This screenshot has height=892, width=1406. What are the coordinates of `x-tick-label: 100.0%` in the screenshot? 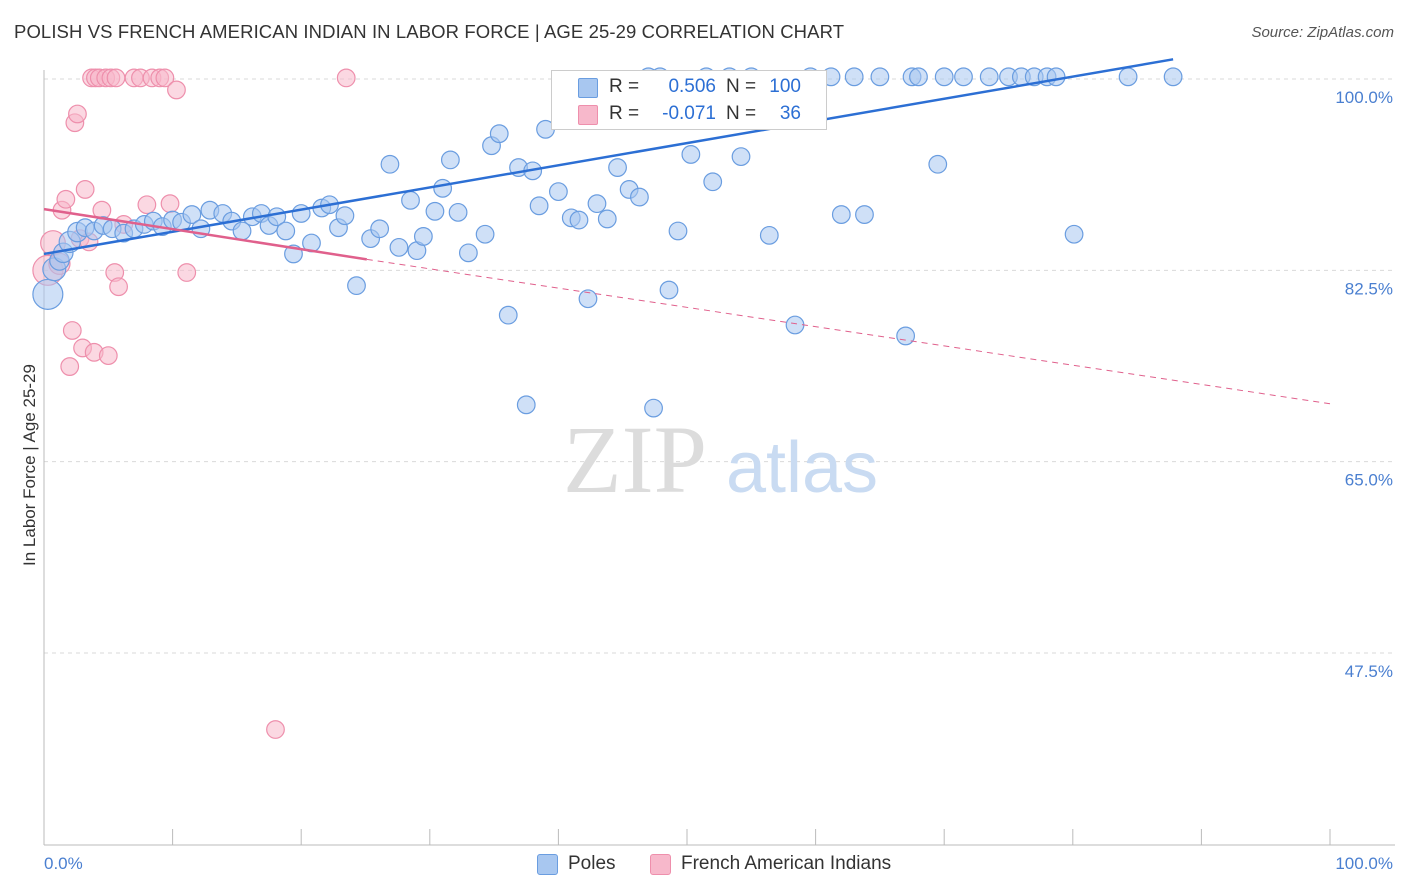 It's located at (1364, 863).